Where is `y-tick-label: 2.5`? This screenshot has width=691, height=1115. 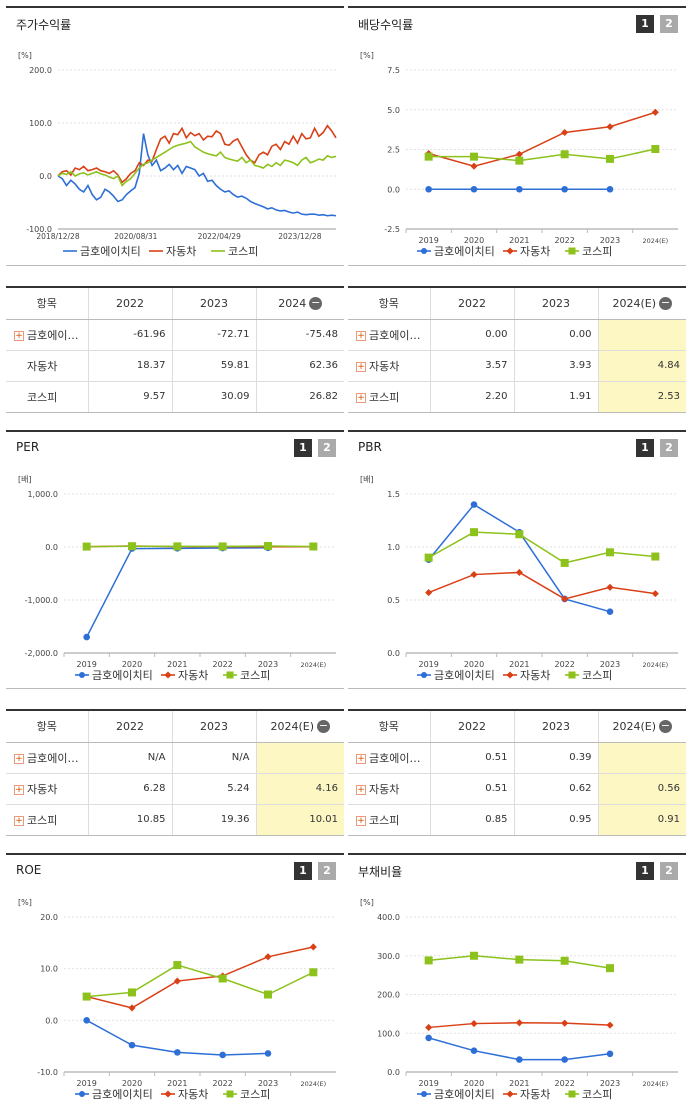
y-tick-label: 2.5 is located at coordinates (393, 150).